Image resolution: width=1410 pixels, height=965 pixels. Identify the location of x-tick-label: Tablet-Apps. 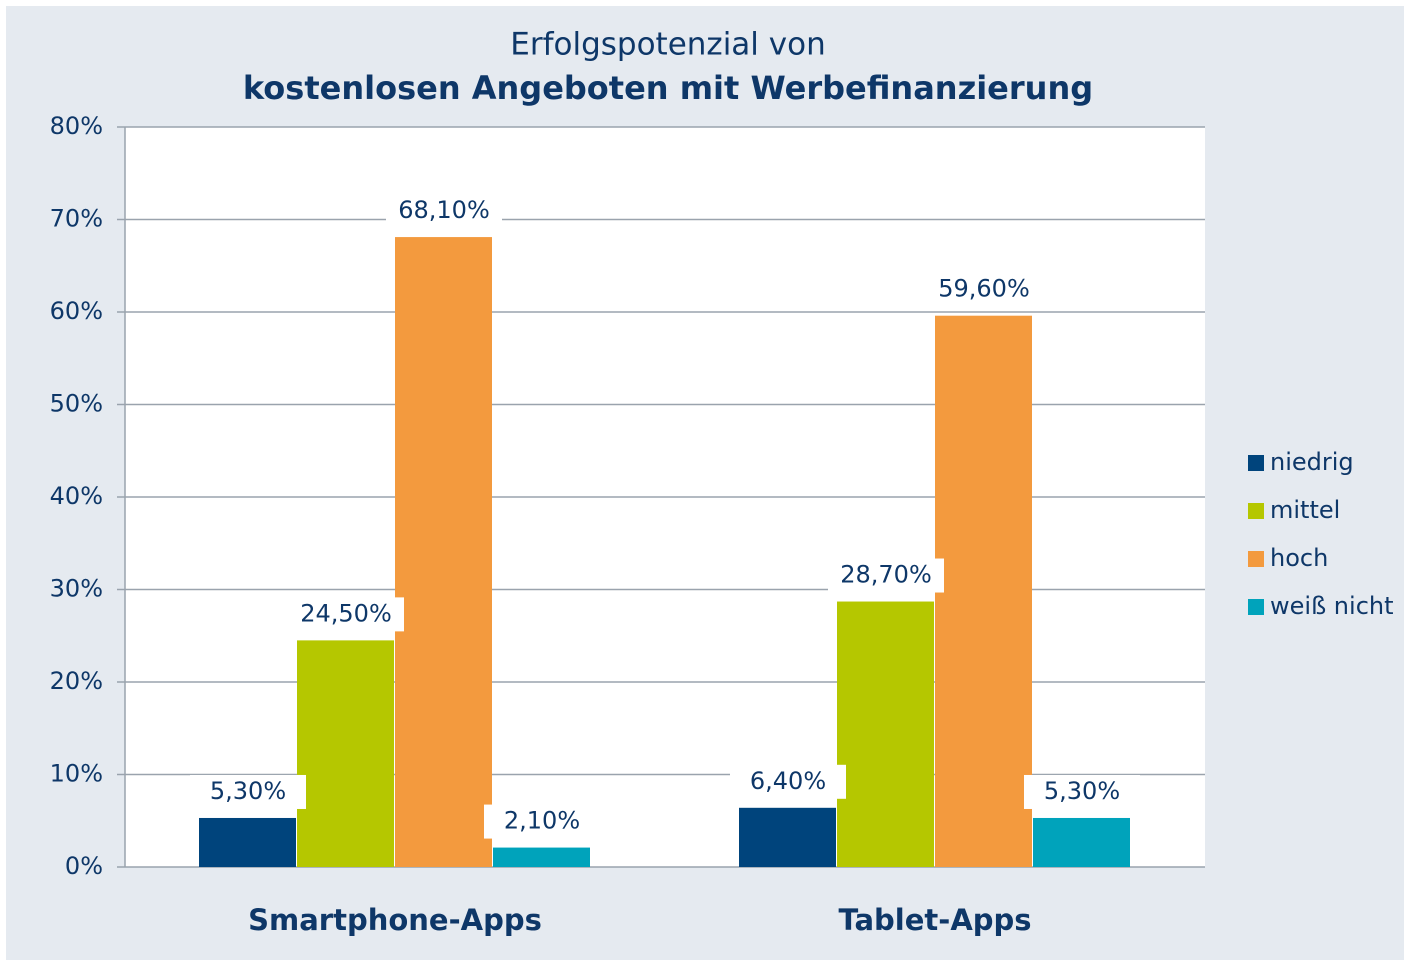
(934, 920).